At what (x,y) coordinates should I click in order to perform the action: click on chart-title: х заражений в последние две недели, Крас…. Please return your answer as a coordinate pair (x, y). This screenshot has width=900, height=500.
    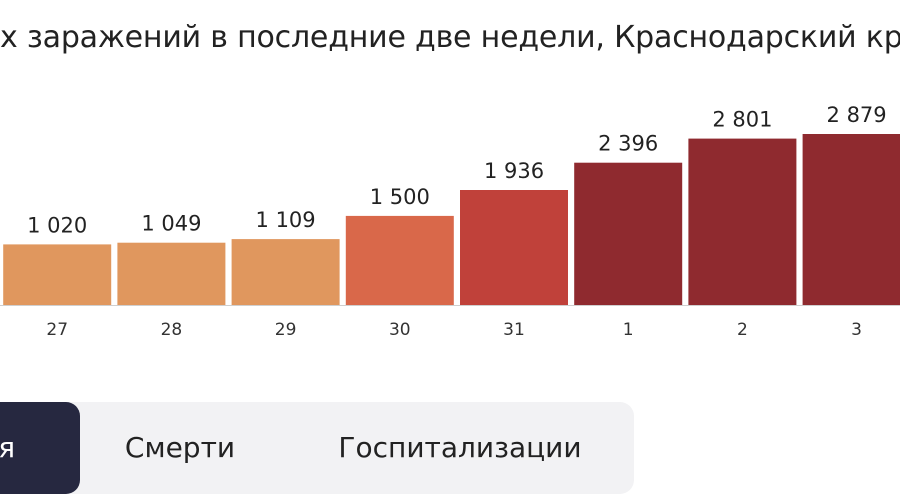
    Looking at the image, I should click on (450, 37).